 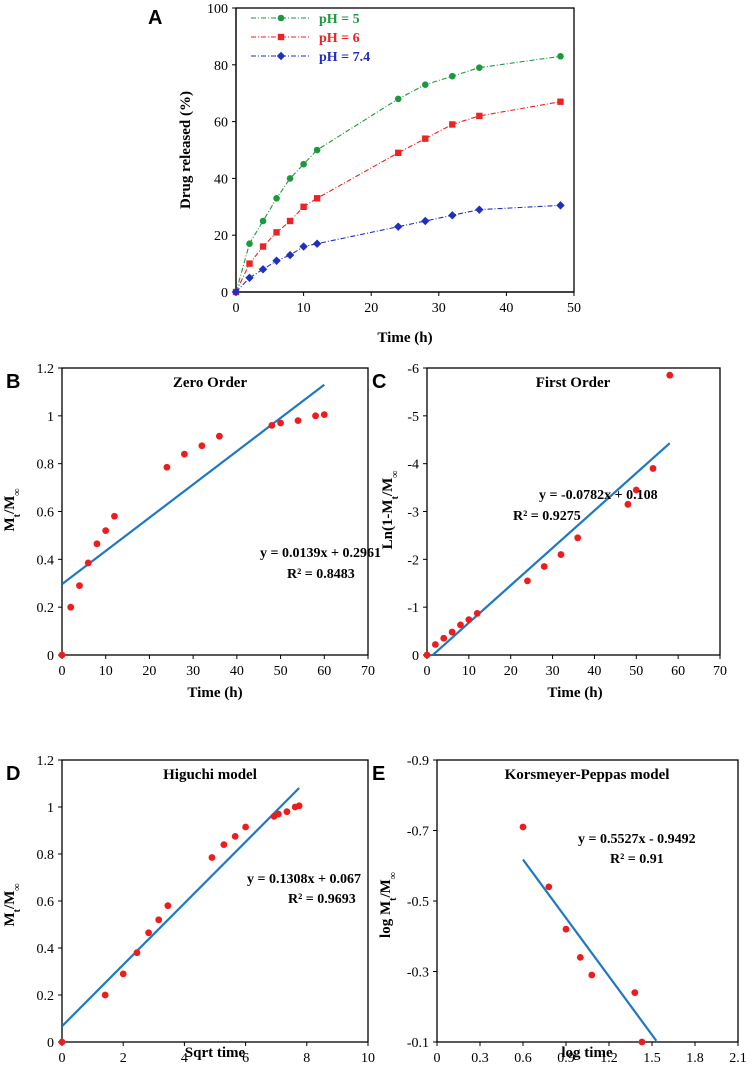 What do you see at coordinates (321, 574) in the screenshot?
I see `fit-r-squared: R² = 0.8483` at bounding box center [321, 574].